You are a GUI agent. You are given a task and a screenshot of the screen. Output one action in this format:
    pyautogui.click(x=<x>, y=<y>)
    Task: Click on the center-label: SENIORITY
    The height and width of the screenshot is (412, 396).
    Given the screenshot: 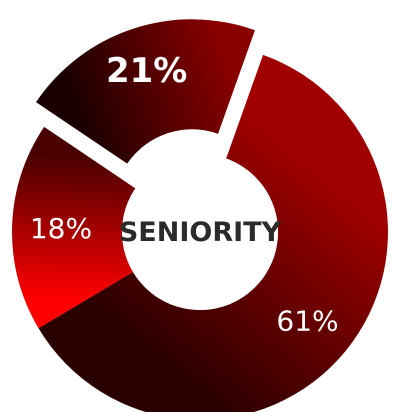 What is the action you would take?
    pyautogui.click(x=200, y=232)
    